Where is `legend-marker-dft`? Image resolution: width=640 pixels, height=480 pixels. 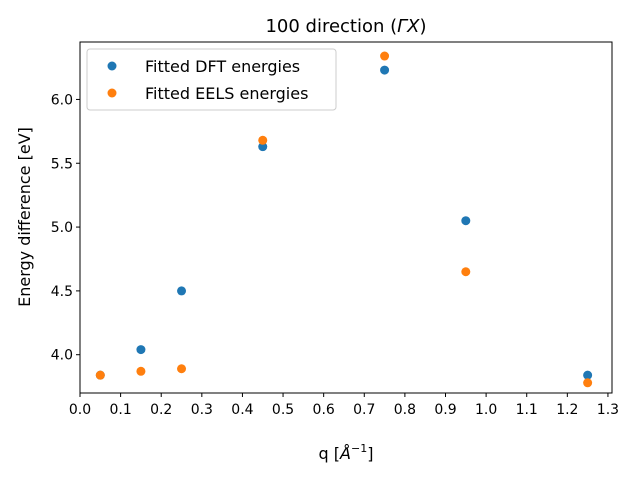
legend-marker-dft is located at coordinates (112, 66).